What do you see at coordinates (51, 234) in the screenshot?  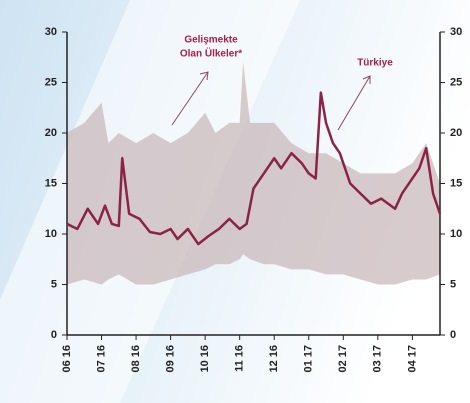 I see `y-tick-label: 10` at bounding box center [51, 234].